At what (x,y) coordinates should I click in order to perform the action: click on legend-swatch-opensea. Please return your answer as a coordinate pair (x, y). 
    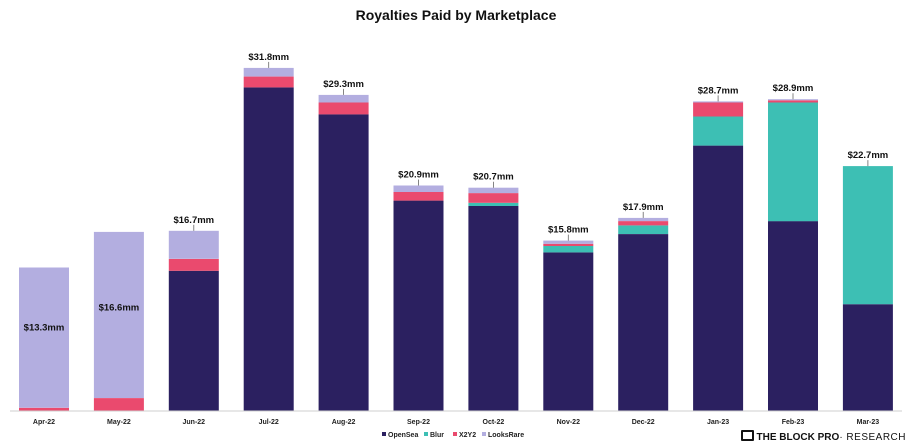
    Looking at the image, I should click on (384, 434).